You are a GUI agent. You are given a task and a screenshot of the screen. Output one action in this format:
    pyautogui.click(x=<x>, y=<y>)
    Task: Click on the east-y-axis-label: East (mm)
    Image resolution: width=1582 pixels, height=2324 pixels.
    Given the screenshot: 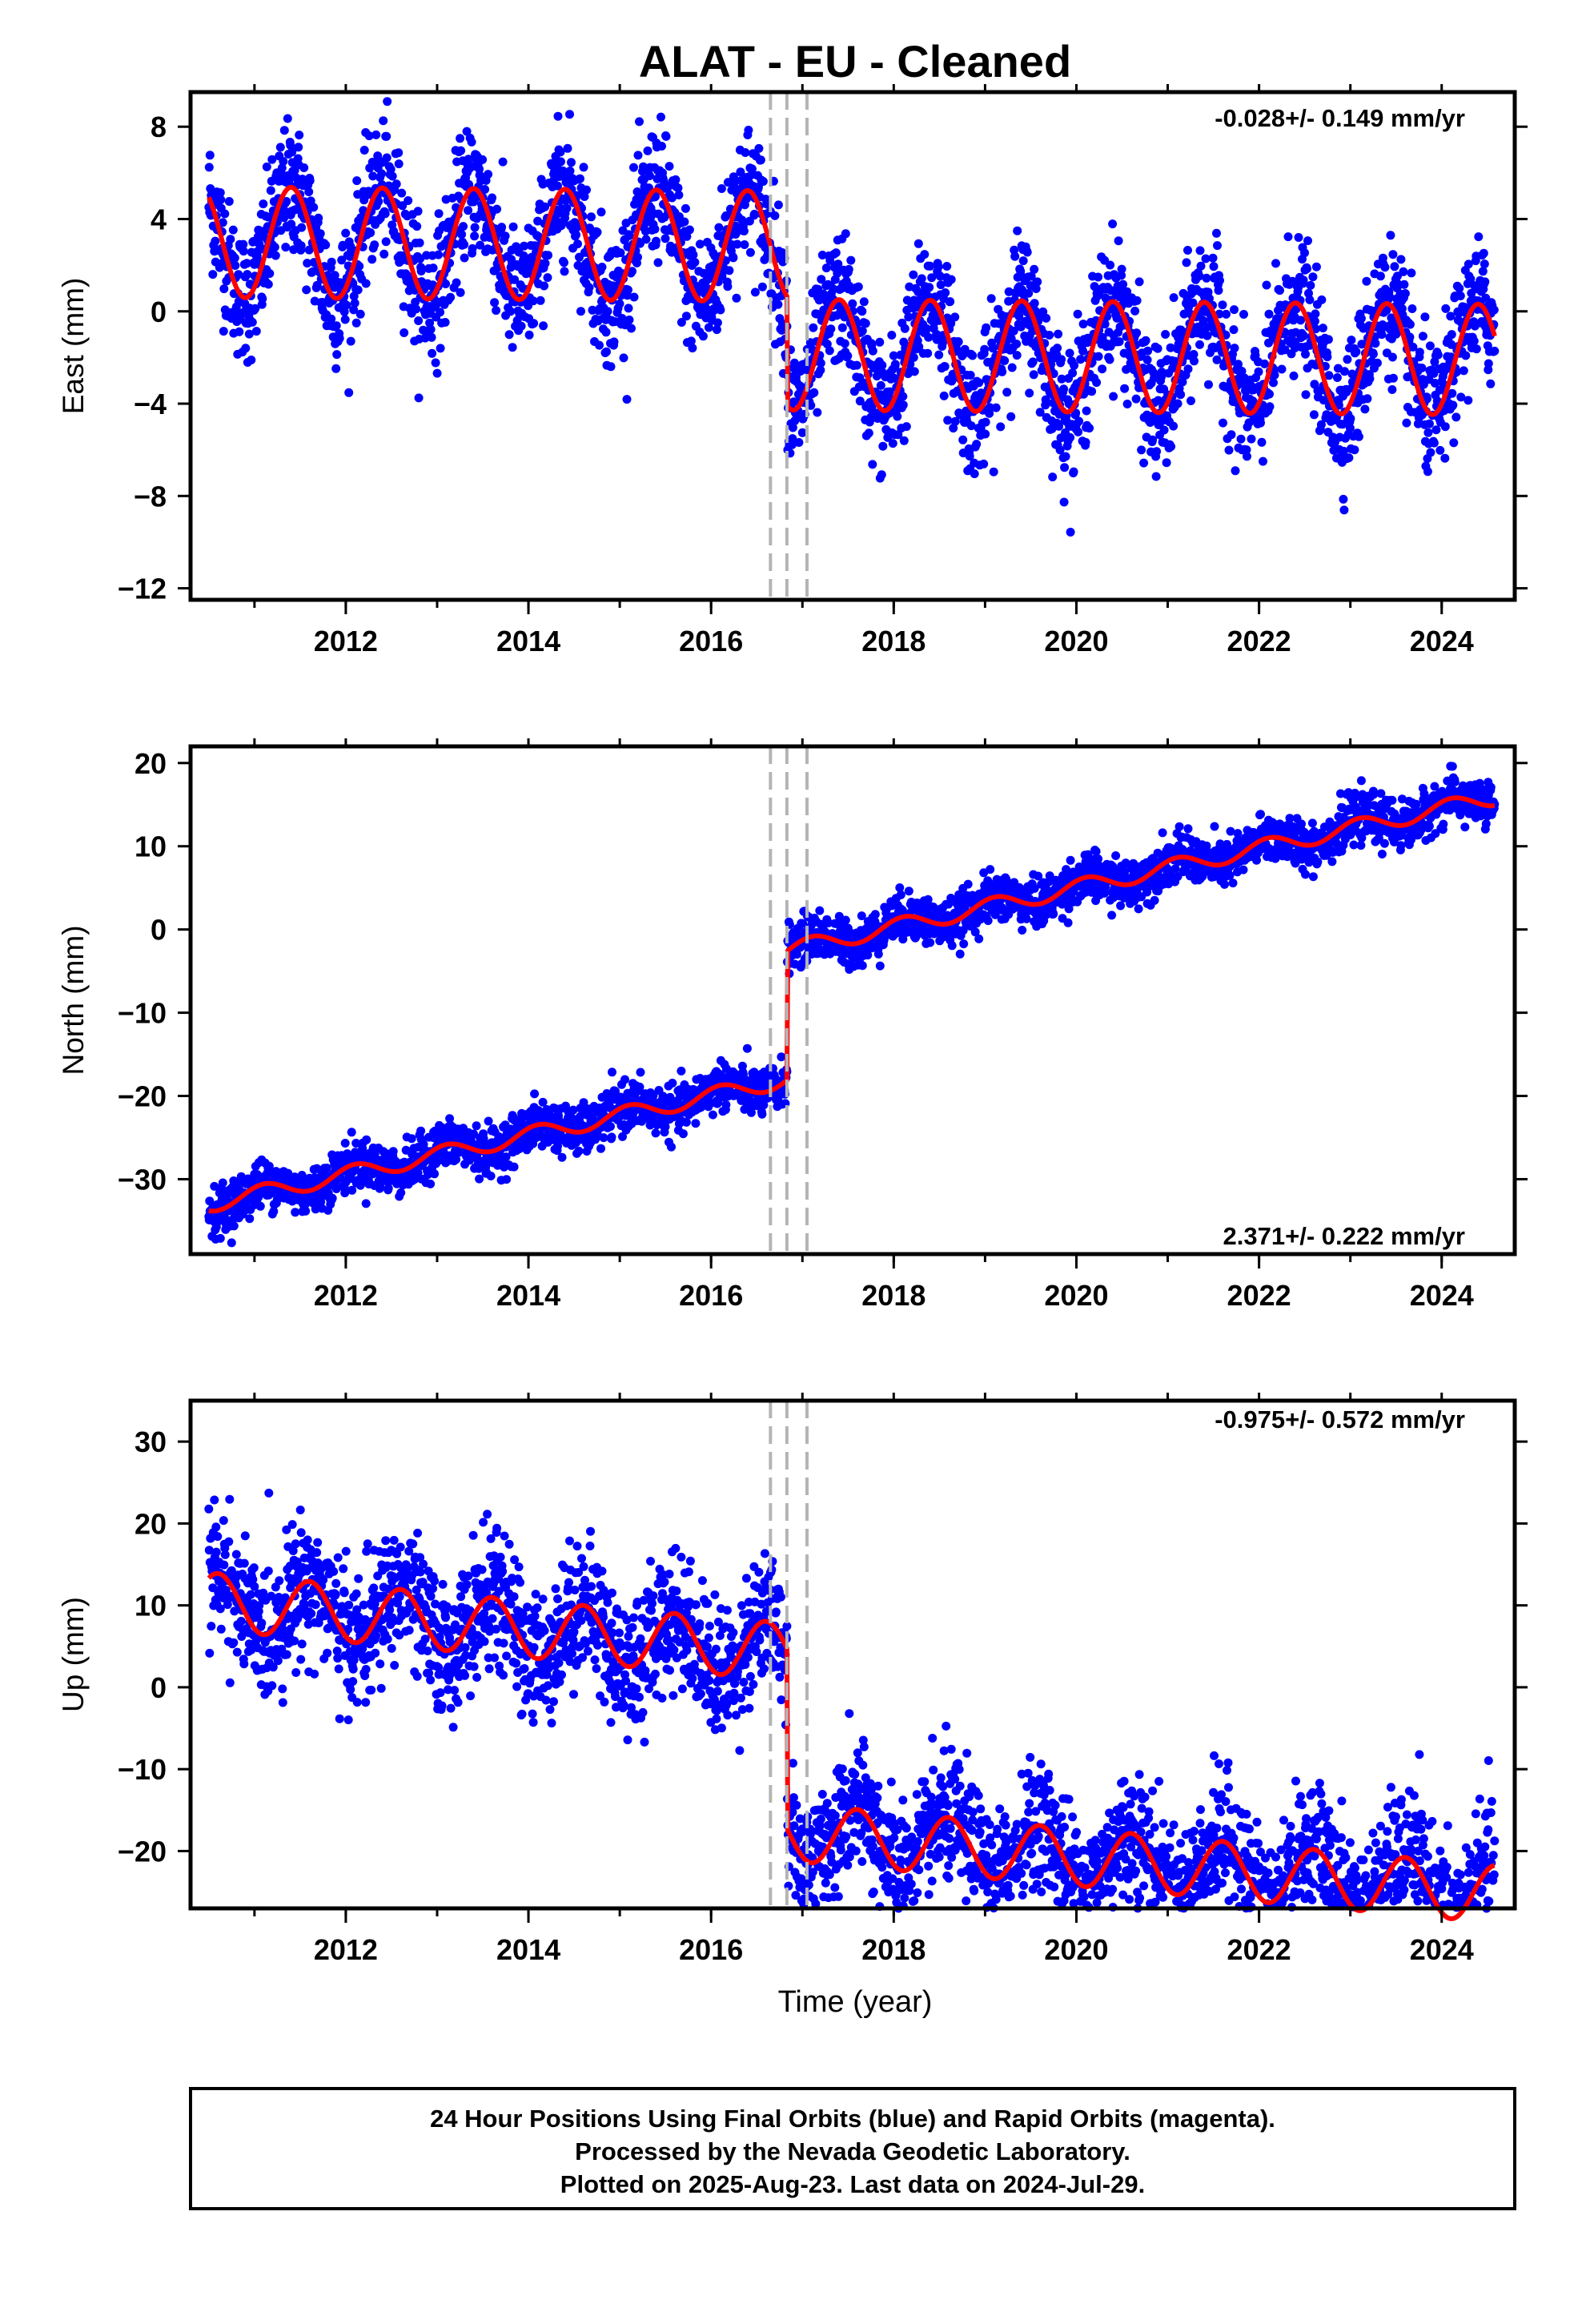 What is the action you would take?
    pyautogui.click(x=74, y=346)
    